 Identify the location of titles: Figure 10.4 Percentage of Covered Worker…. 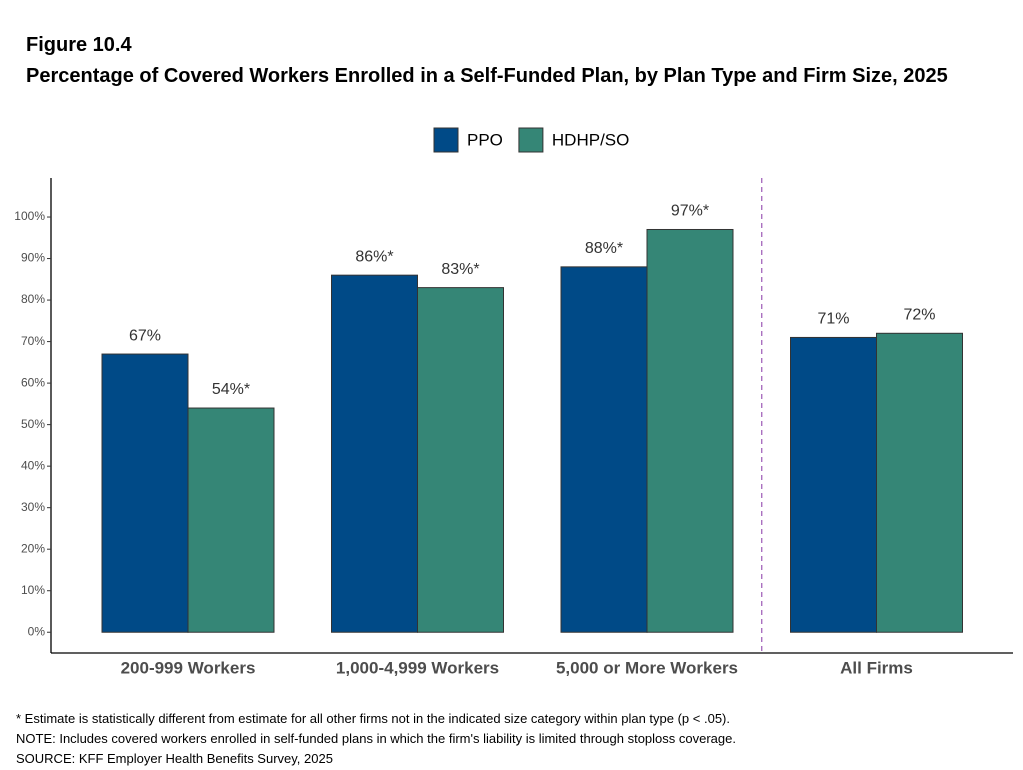
(501, 61).